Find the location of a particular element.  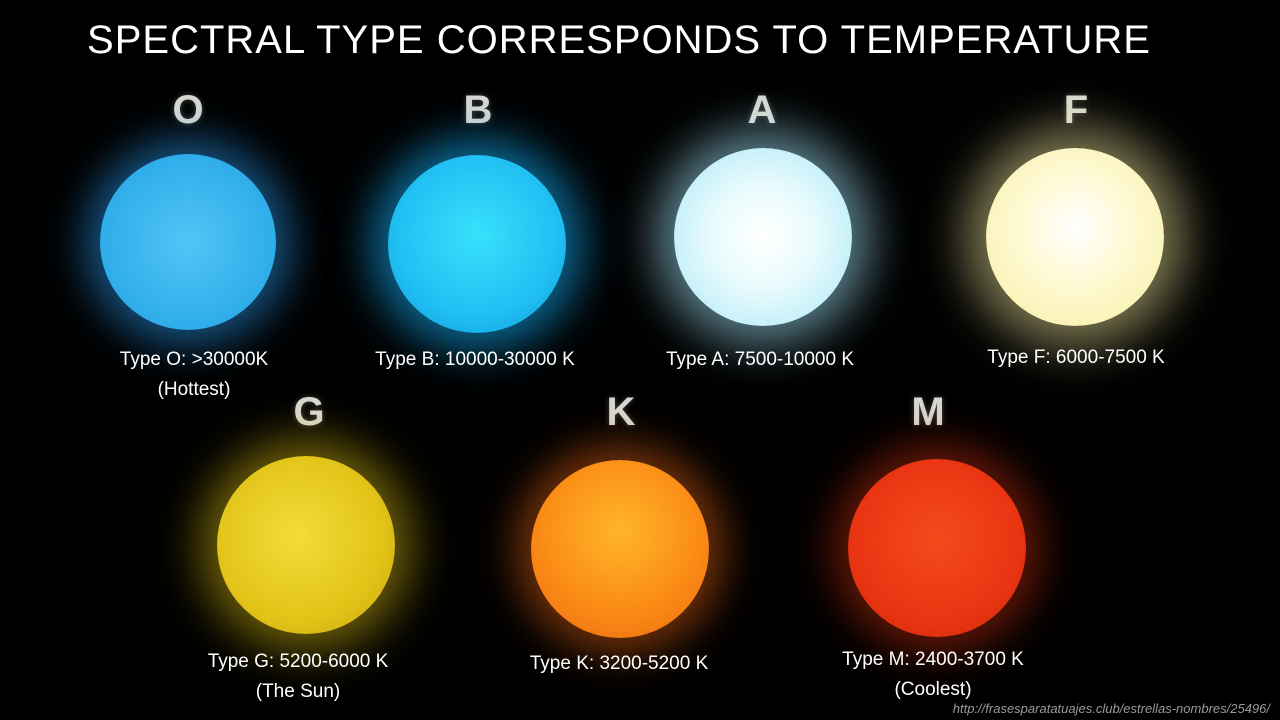

caption-a: Type A: 7500-10000 K is located at coordinates (760, 360).